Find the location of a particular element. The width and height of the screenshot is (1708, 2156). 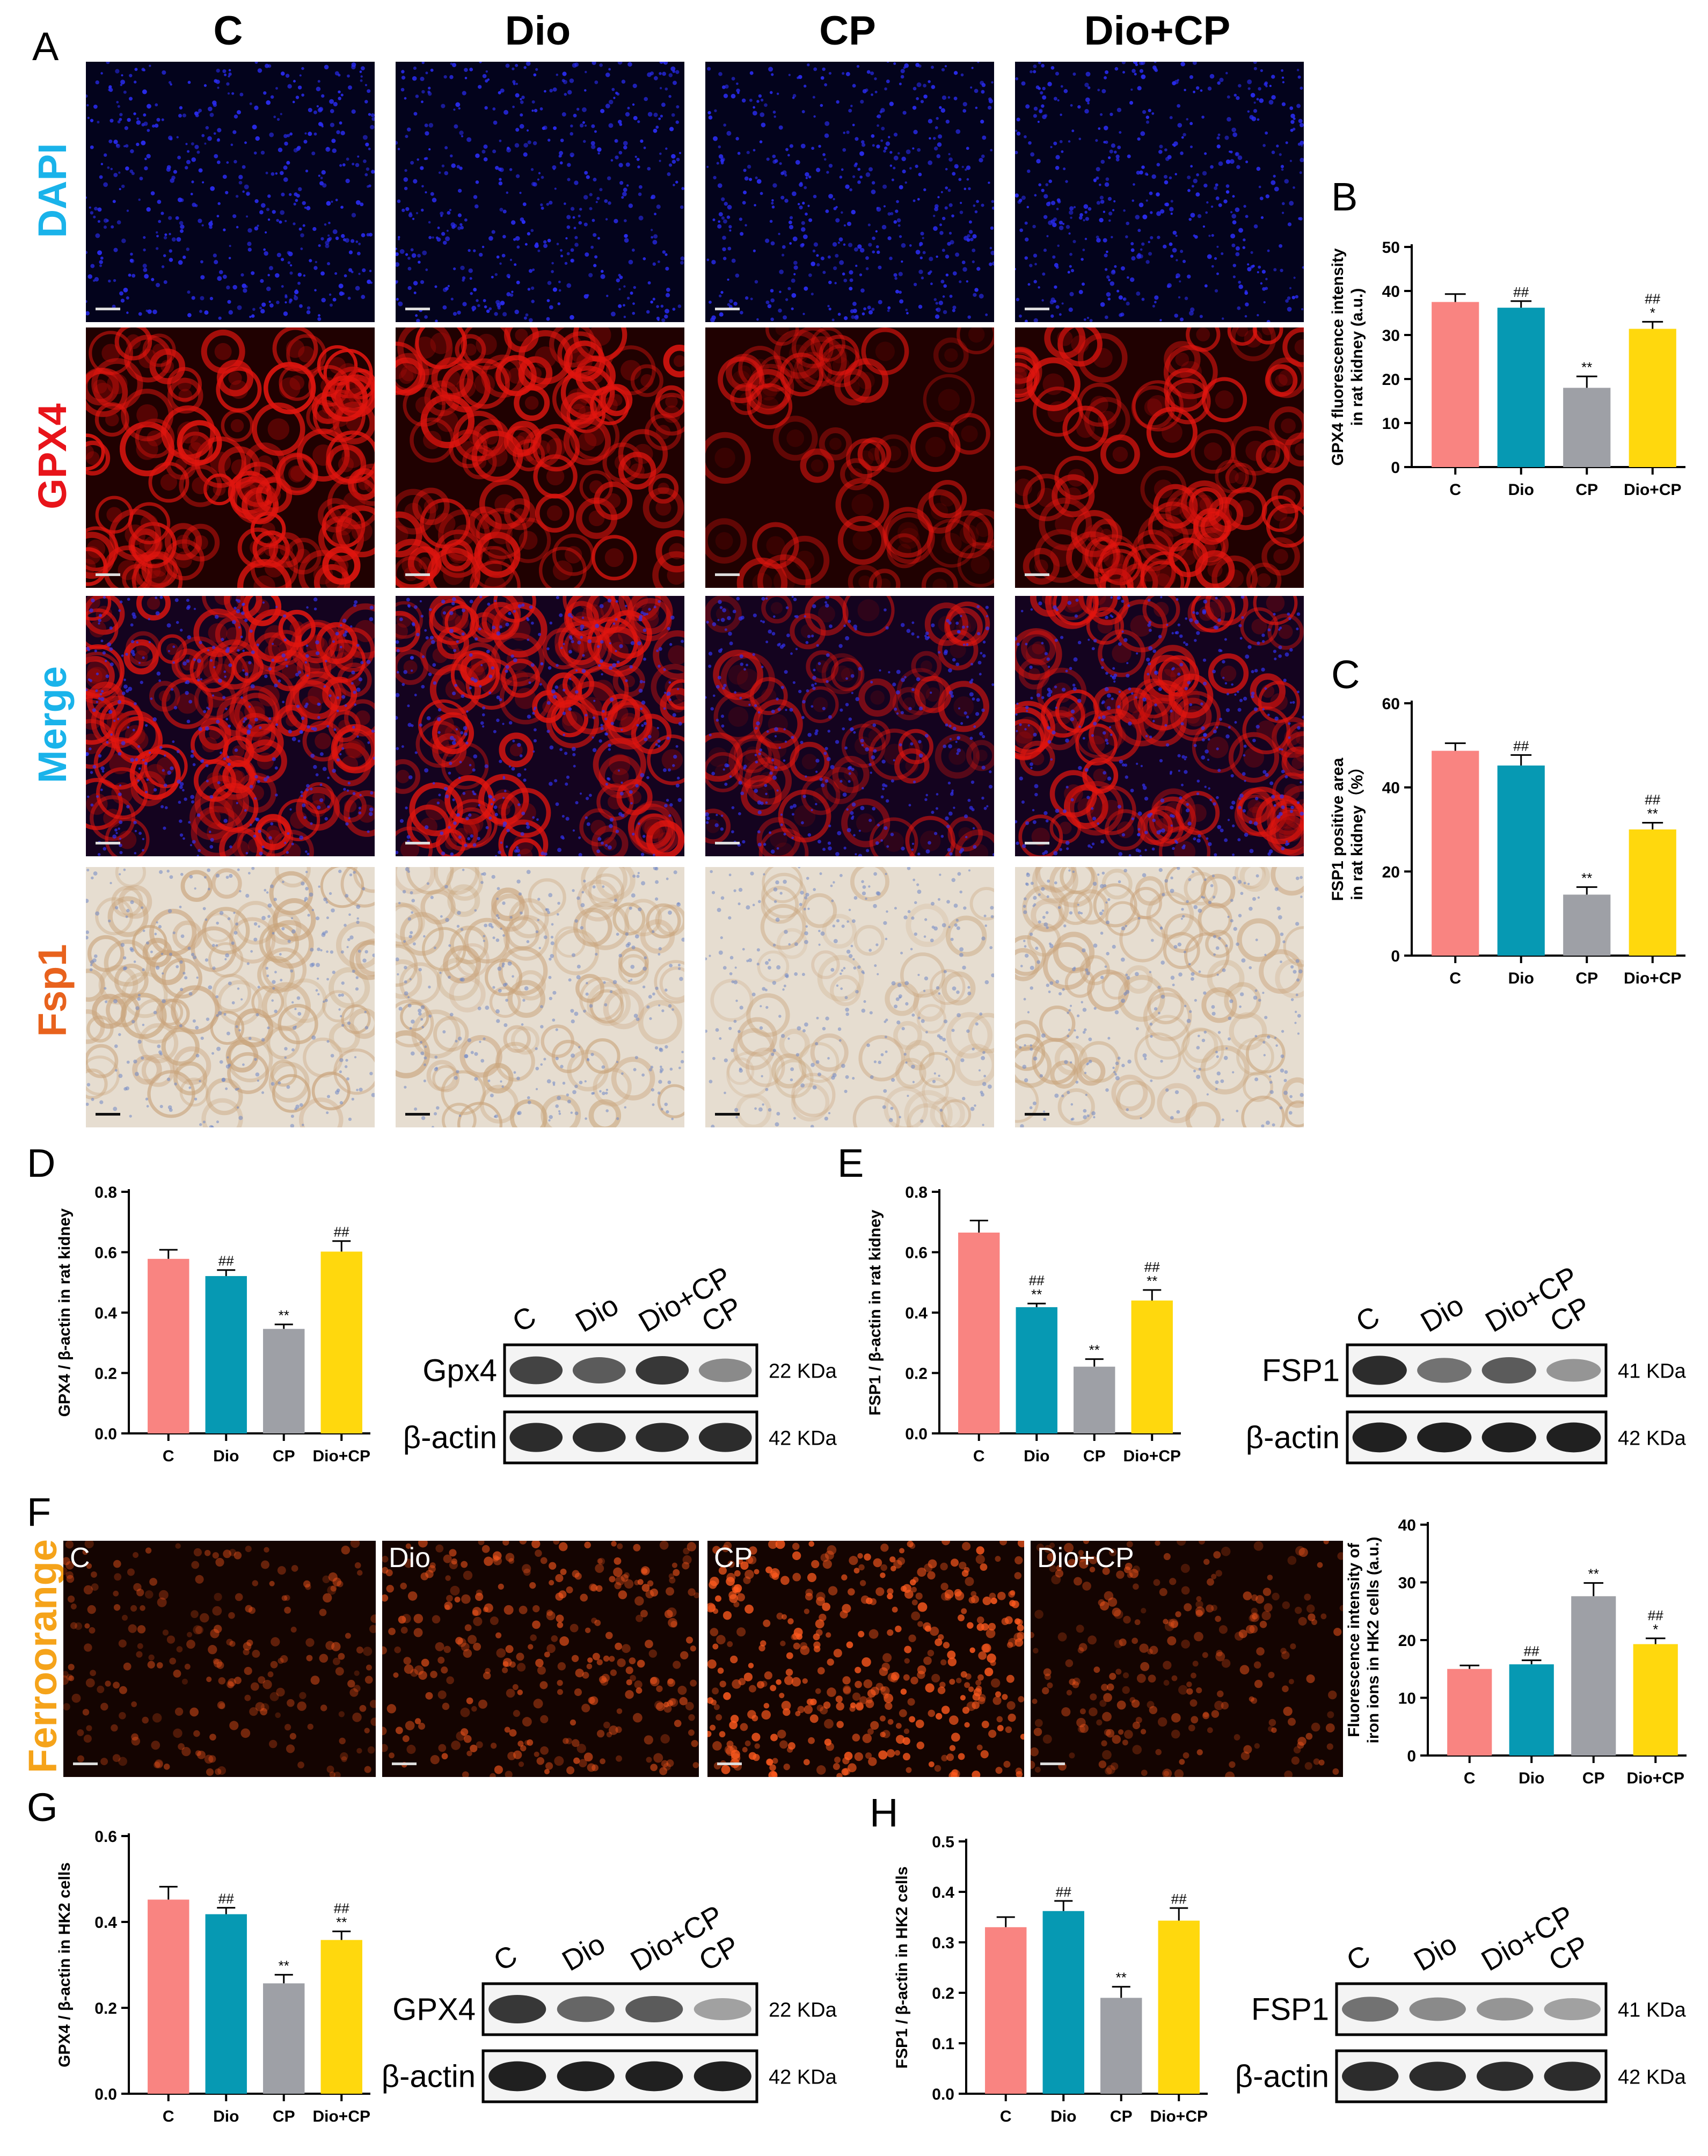

y-axis-label: GPX4 / β-actin in HK2 cells is located at coordinates (65, 1964).